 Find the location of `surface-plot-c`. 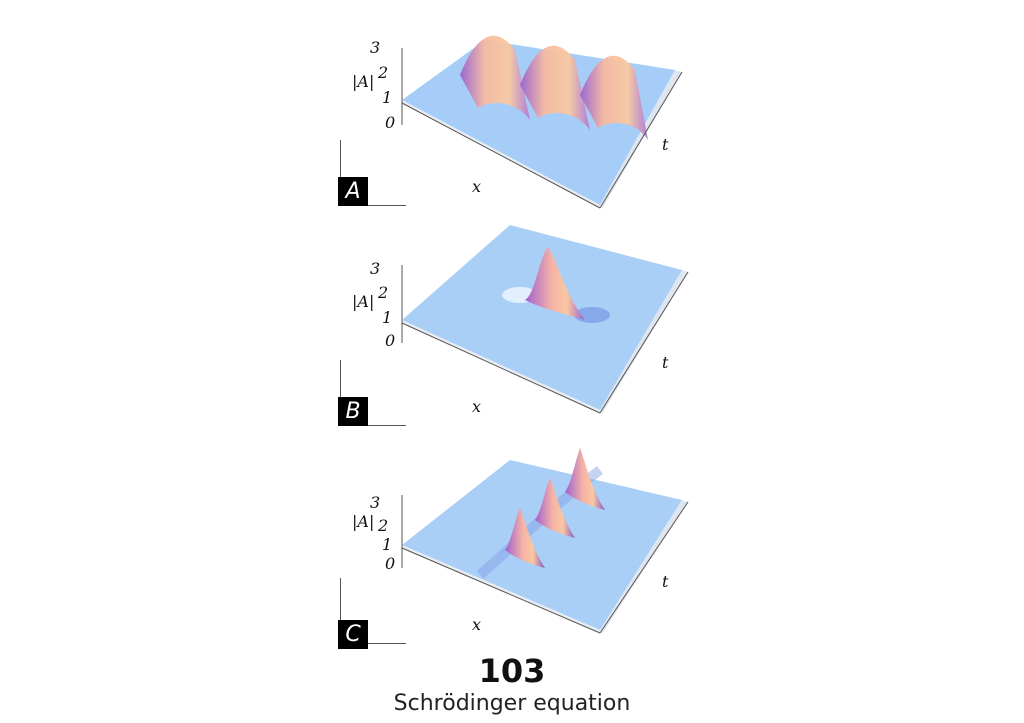

surface-plot-c is located at coordinates (545, 541).